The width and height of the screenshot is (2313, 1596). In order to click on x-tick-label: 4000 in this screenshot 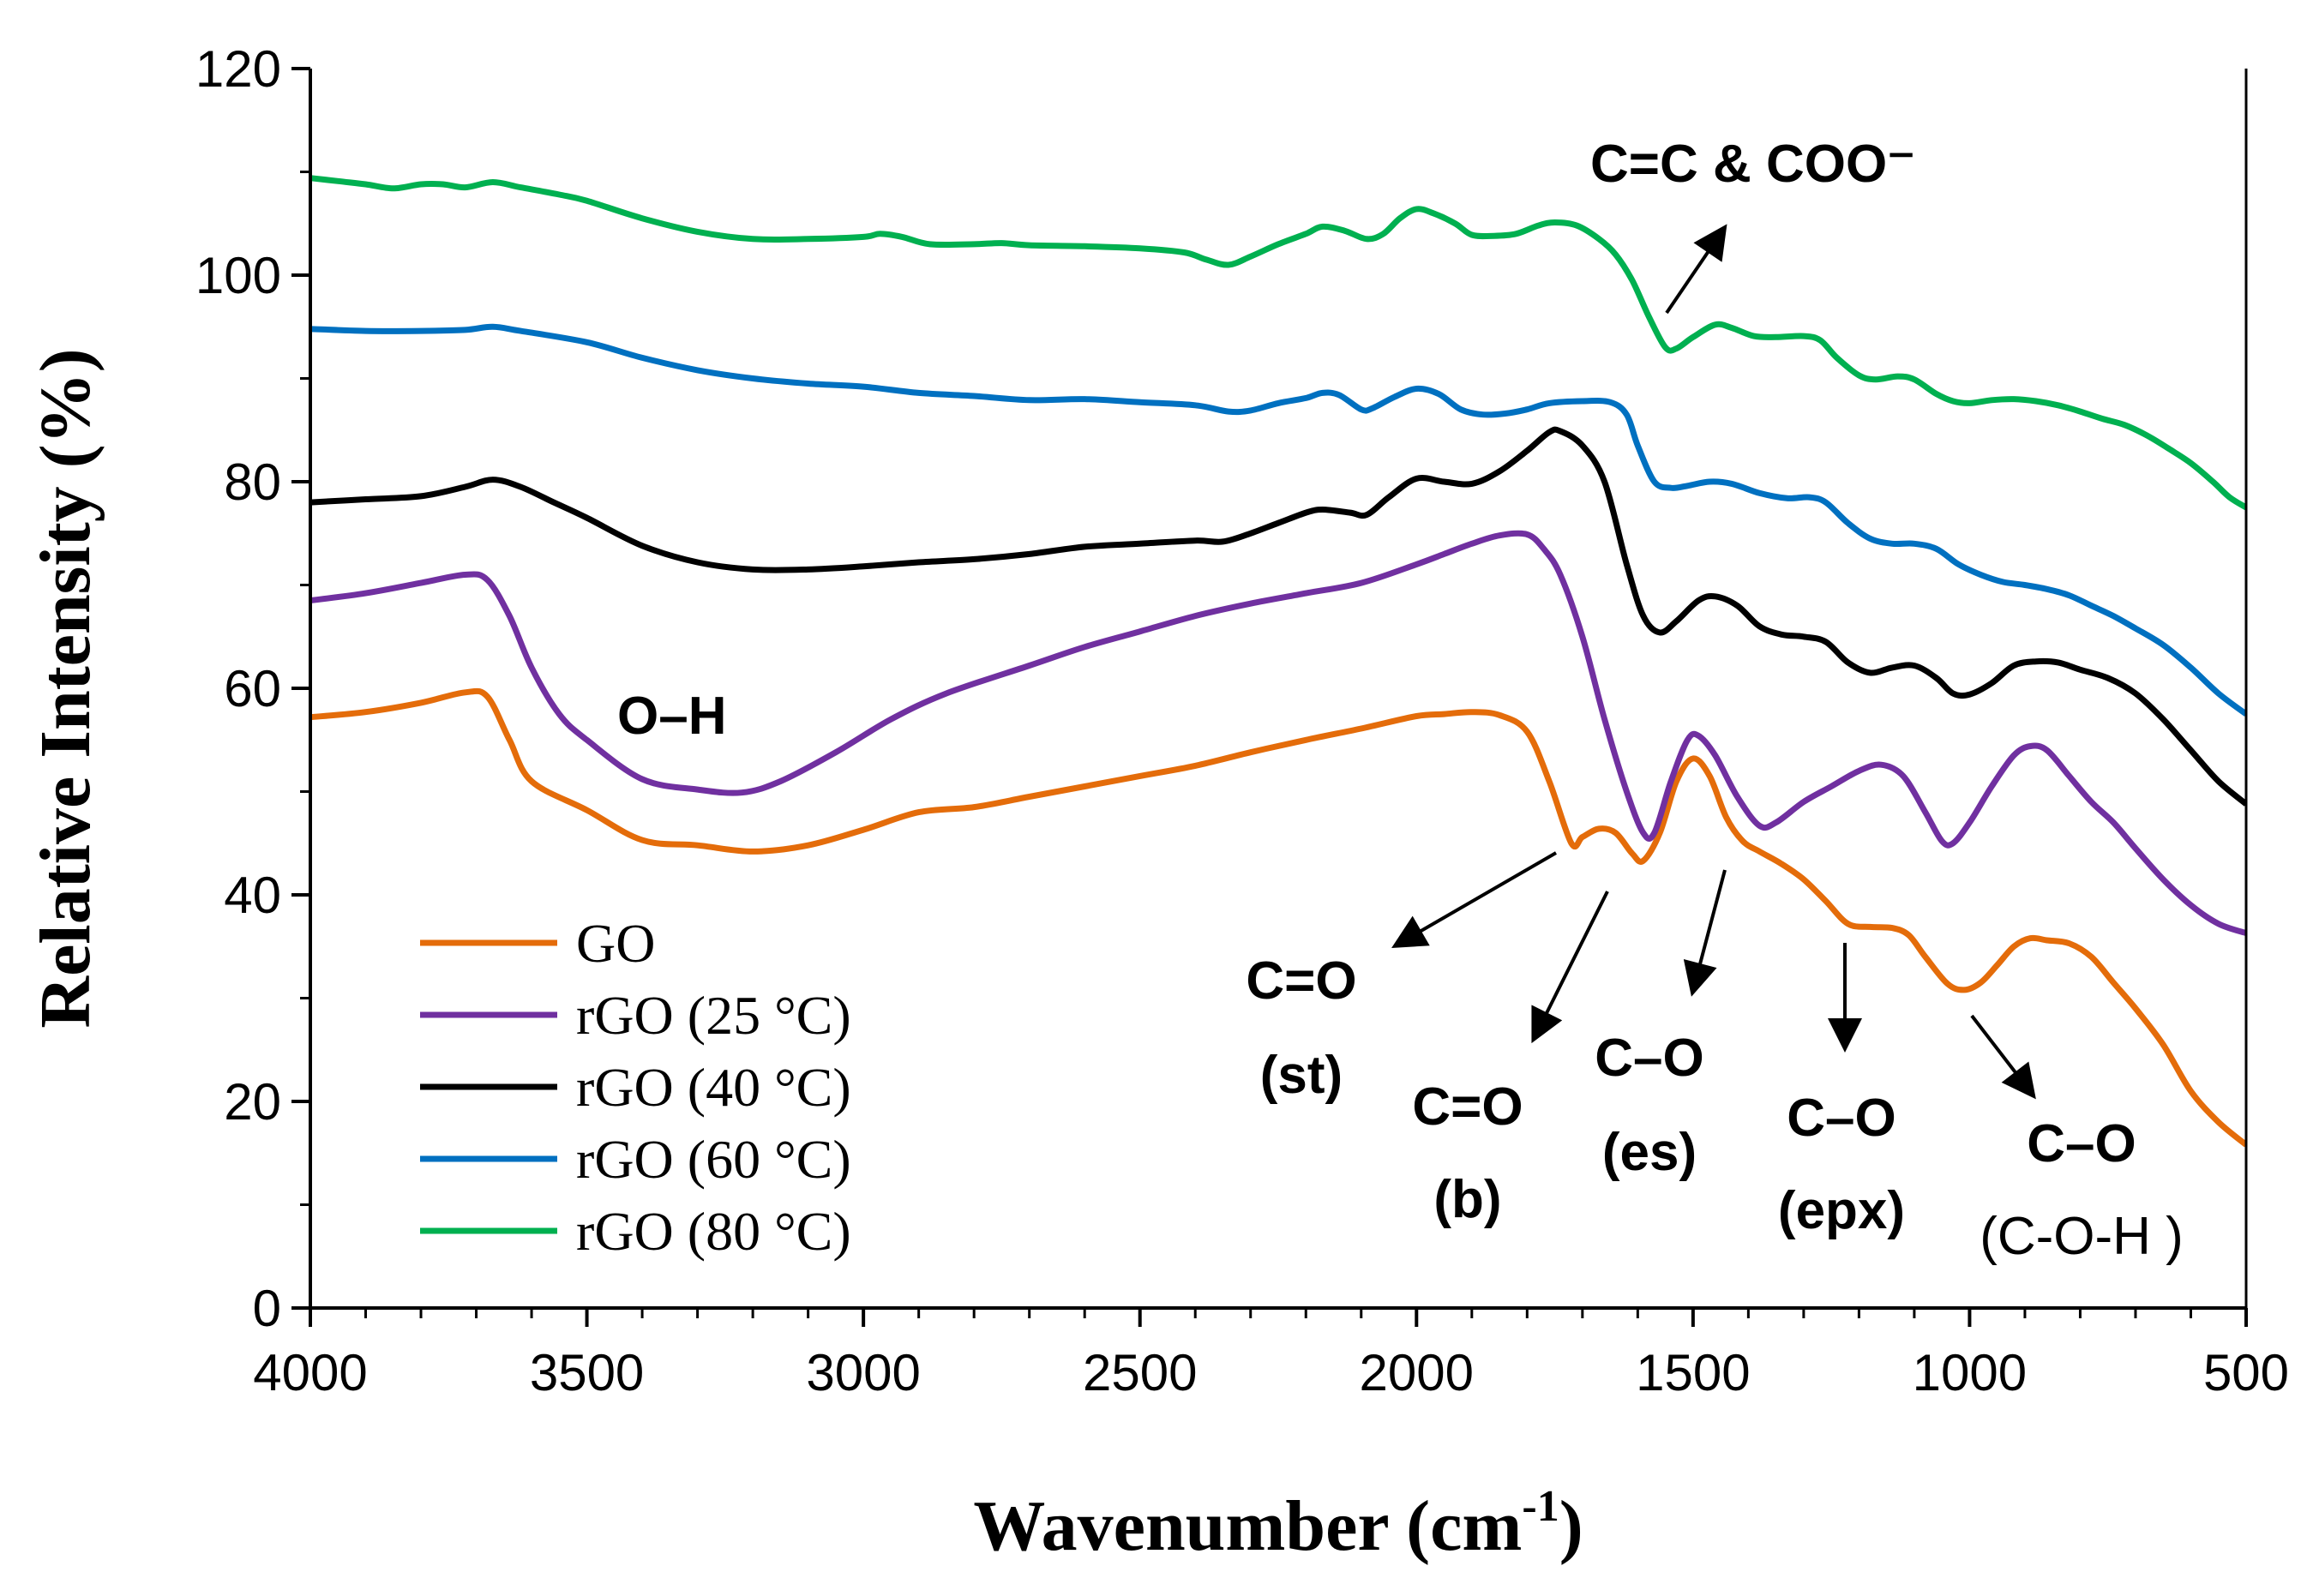, I will do `click(310, 1372)`.